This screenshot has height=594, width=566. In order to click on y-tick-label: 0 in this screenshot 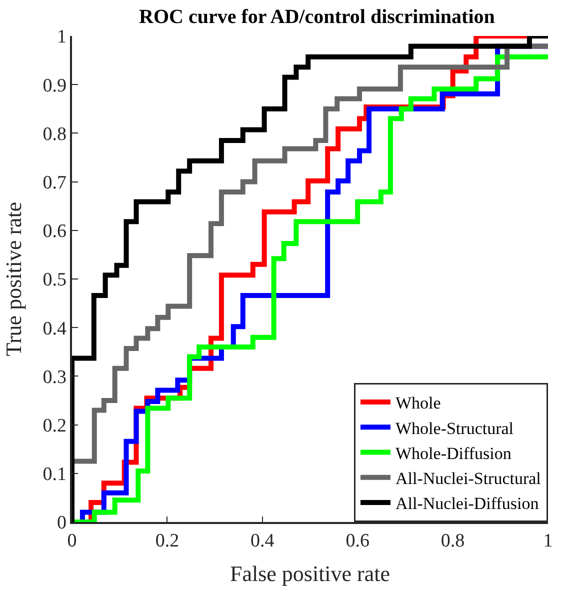, I will do `click(61, 523)`.